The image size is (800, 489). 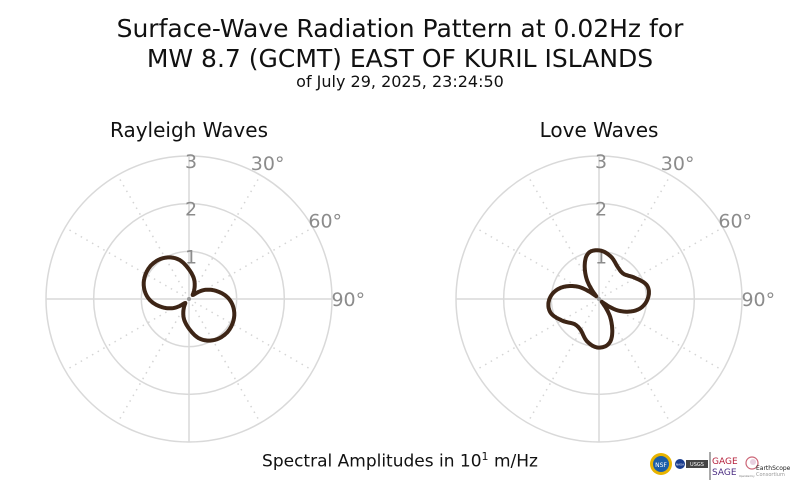 I want to click on earthscope-text: EarthScope, so click(x=773, y=468).